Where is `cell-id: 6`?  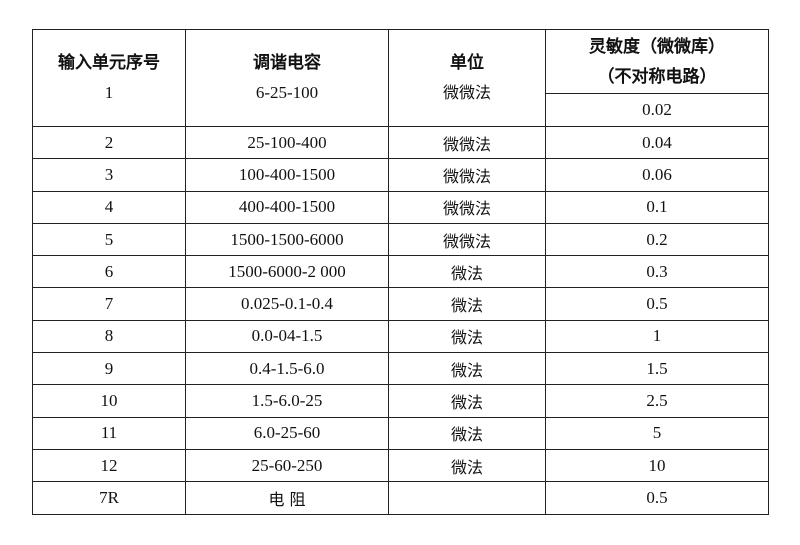
cell-id: 6 is located at coordinates (109, 272).